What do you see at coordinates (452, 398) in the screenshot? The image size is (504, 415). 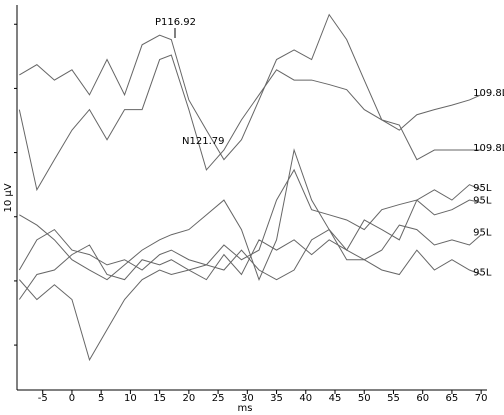 I see `x-tick-label: 65` at bounding box center [452, 398].